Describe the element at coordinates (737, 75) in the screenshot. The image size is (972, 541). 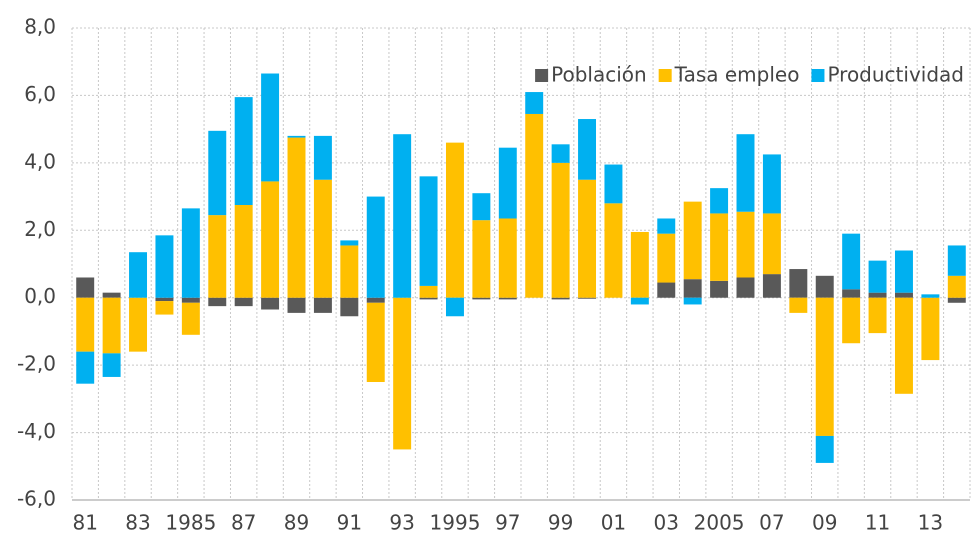
I see `legend-label: Tasa empleo` at that location.